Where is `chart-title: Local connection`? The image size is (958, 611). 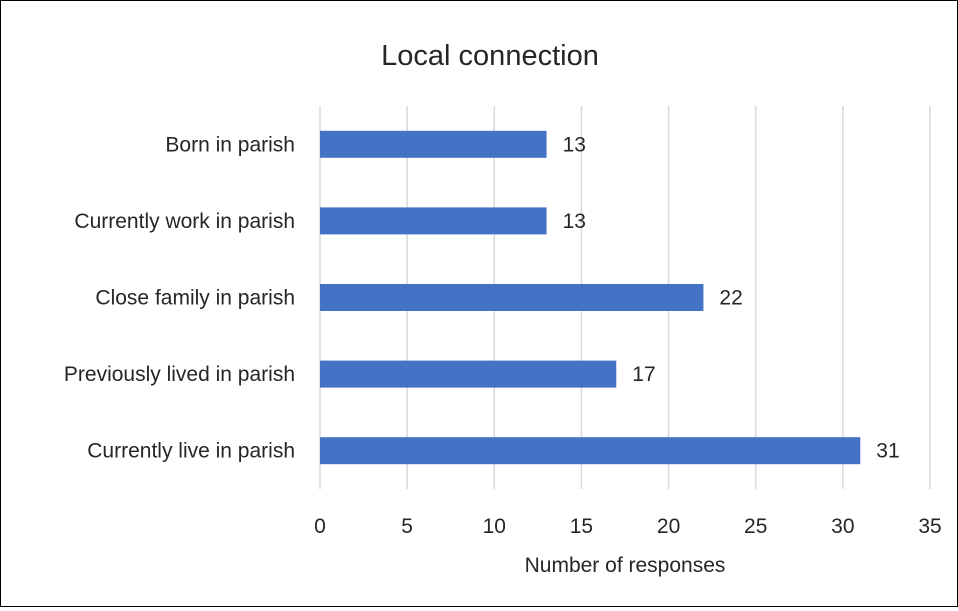 chart-title: Local connection is located at coordinates (490, 56).